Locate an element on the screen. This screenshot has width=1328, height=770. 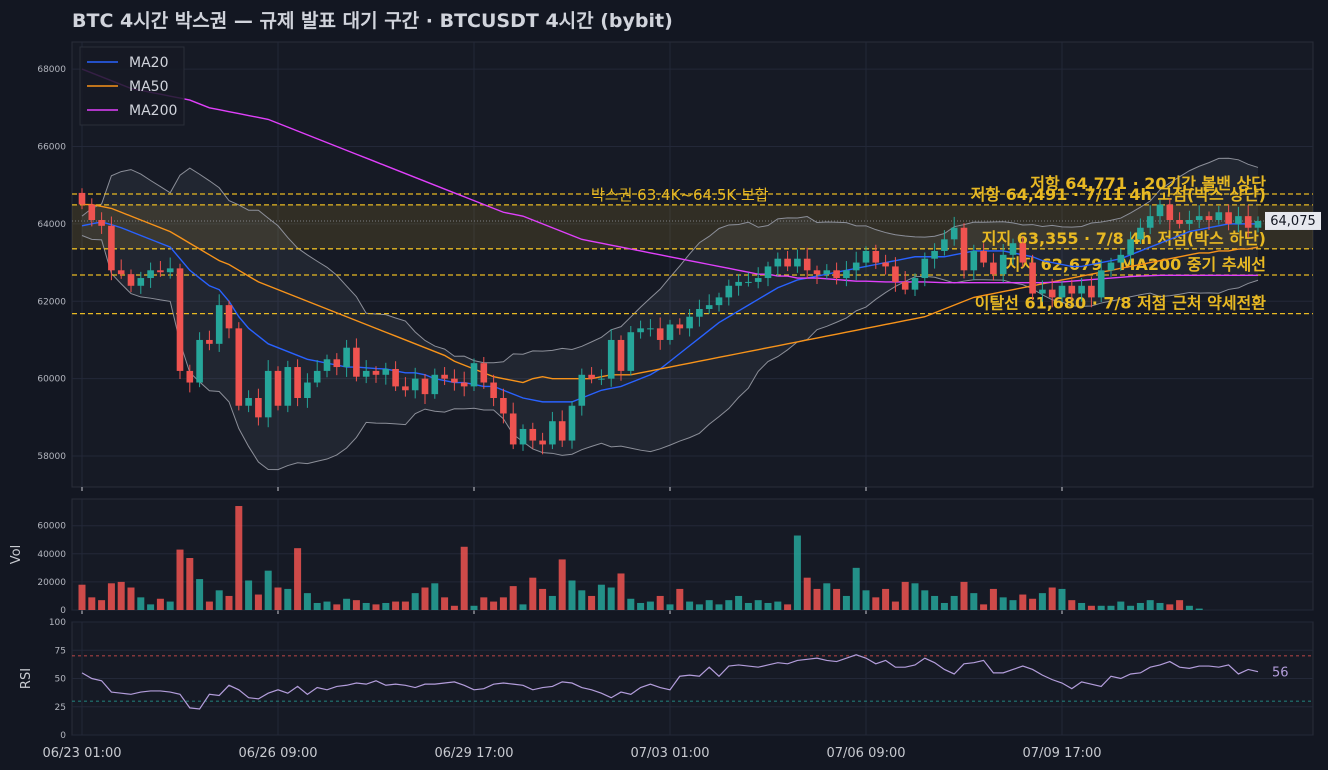
volume-y-tick-label: 40000 is located at coordinates (51, 555).